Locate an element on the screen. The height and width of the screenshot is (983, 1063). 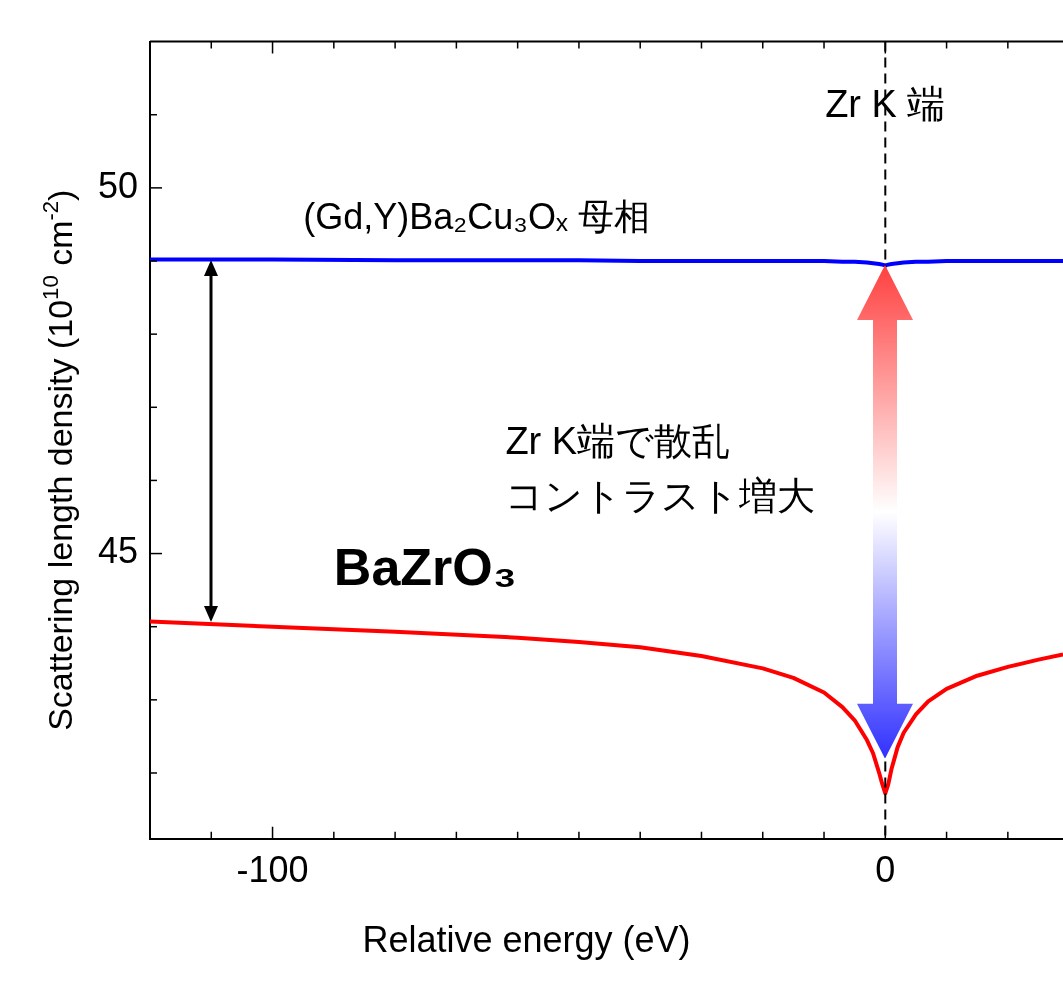
series-label: BaZrO₃ is located at coordinates (425, 566).